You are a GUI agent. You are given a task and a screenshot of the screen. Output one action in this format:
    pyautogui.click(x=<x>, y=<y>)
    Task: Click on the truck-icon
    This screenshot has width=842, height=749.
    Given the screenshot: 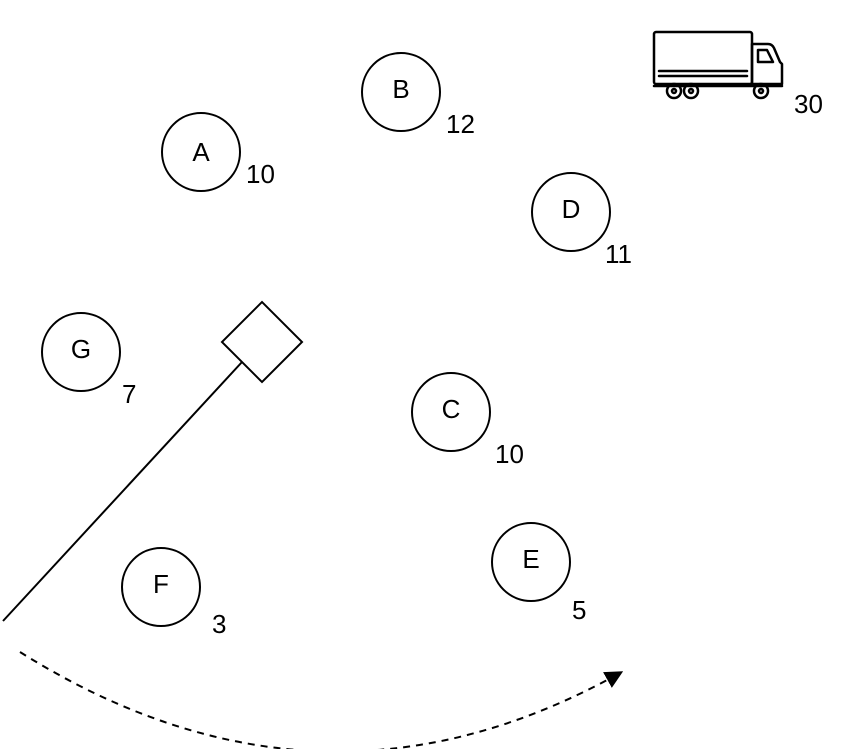 What is the action you would take?
    pyautogui.click(x=718, y=65)
    